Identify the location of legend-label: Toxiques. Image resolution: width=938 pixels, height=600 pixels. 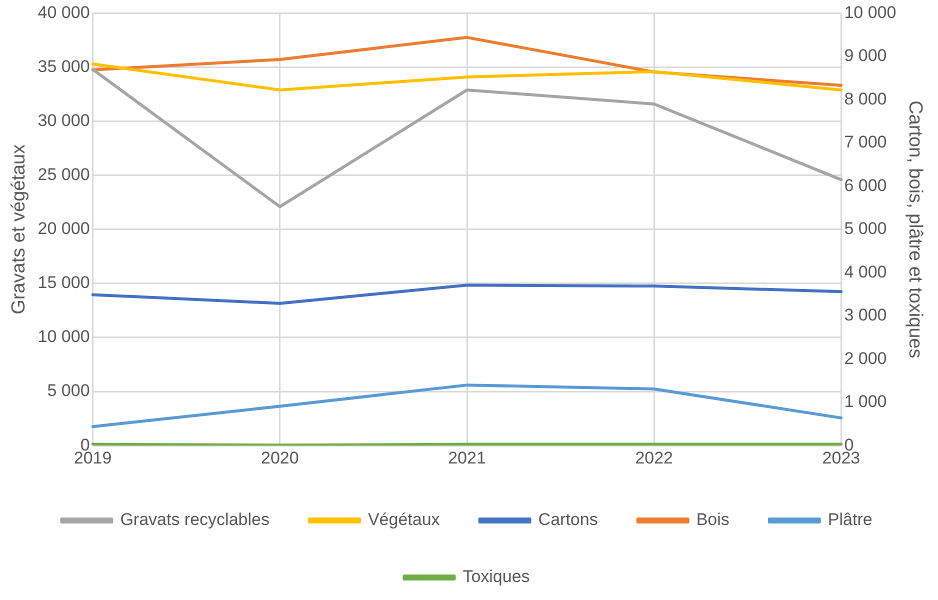
(496, 576).